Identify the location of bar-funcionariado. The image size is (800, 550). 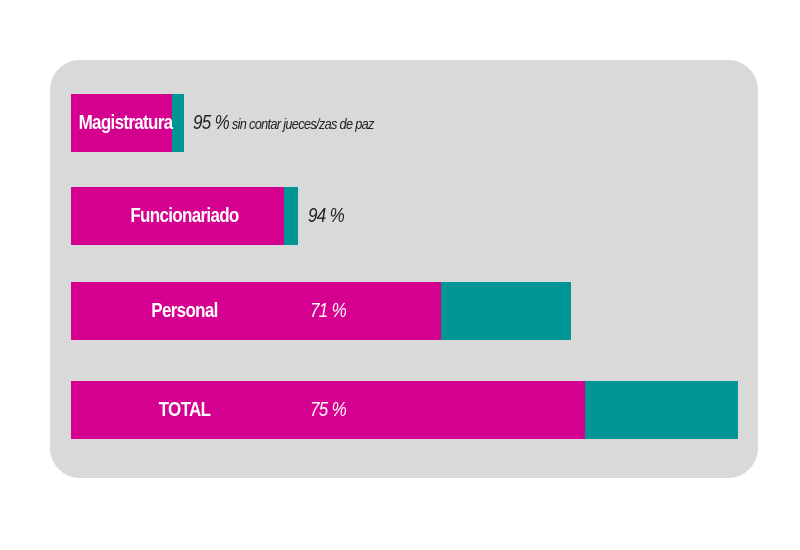
(184, 216).